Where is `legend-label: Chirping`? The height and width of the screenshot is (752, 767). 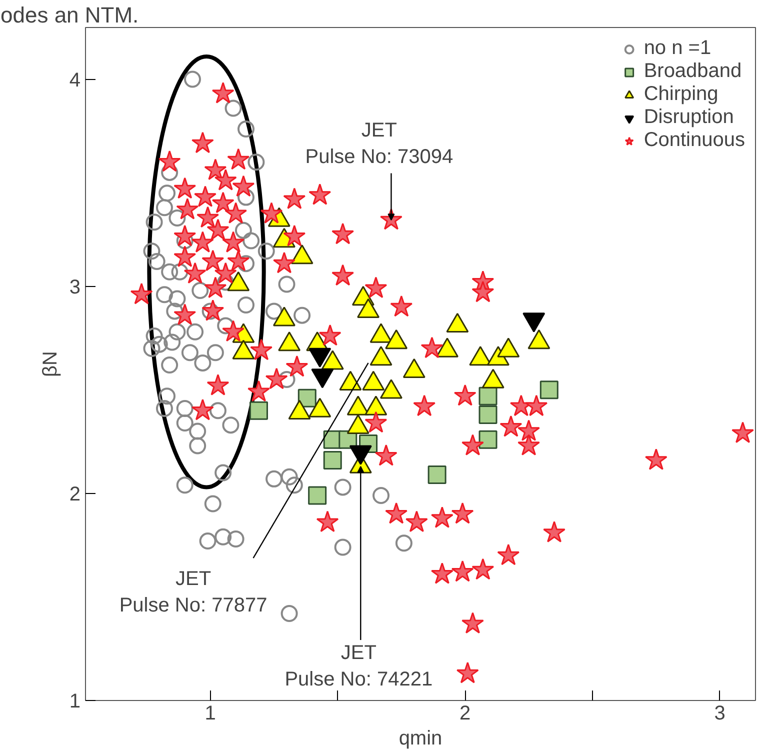 legend-label: Chirping is located at coordinates (681, 94).